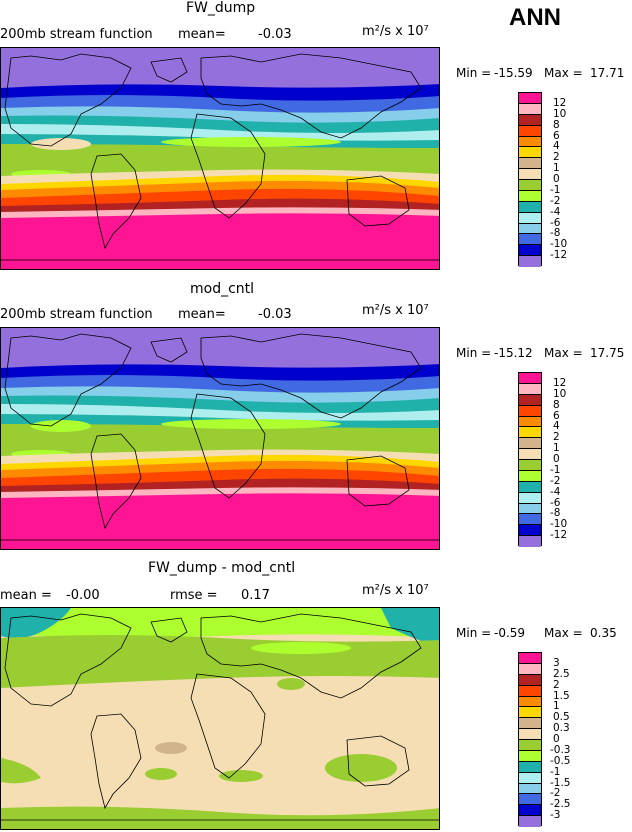  Describe the element at coordinates (563, 73) in the screenshot. I see `panel1-max-label: Max =` at that location.